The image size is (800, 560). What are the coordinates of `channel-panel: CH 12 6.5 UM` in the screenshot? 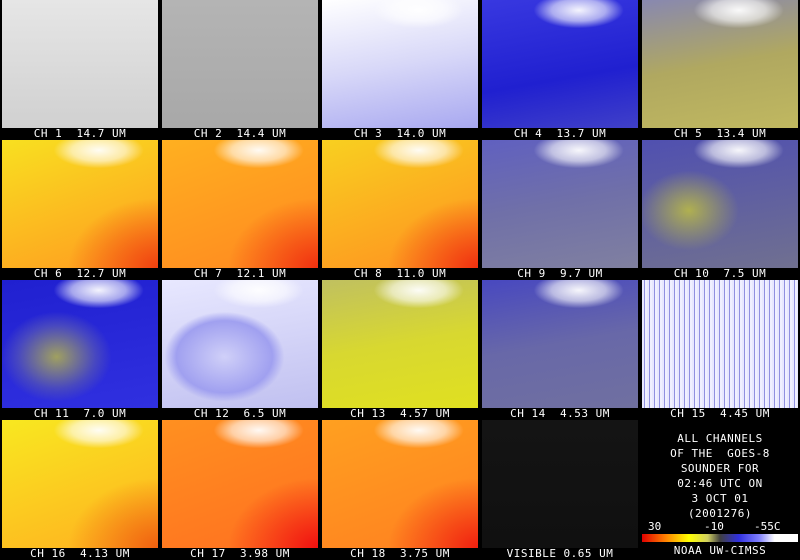 It's located at (240, 350).